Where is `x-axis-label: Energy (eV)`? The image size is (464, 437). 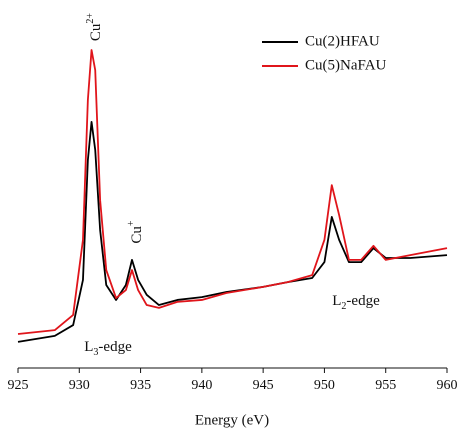 x-axis-label: Energy (eV) is located at coordinates (232, 420).